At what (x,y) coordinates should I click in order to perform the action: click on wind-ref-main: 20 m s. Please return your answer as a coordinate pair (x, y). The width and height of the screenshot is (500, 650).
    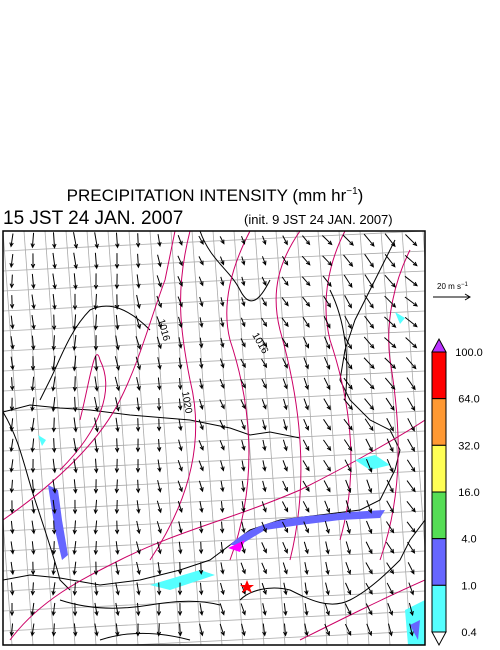
    Looking at the image, I should click on (449, 286).